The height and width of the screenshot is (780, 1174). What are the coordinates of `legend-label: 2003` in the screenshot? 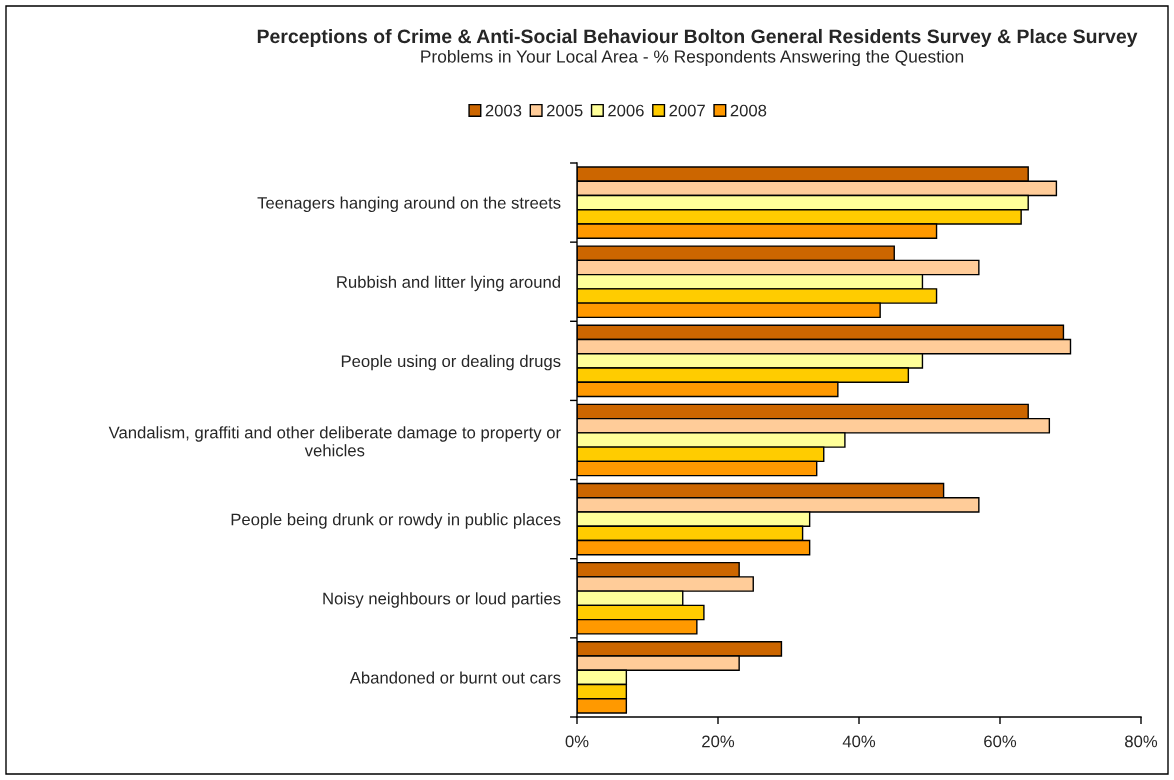 It's located at (503, 110).